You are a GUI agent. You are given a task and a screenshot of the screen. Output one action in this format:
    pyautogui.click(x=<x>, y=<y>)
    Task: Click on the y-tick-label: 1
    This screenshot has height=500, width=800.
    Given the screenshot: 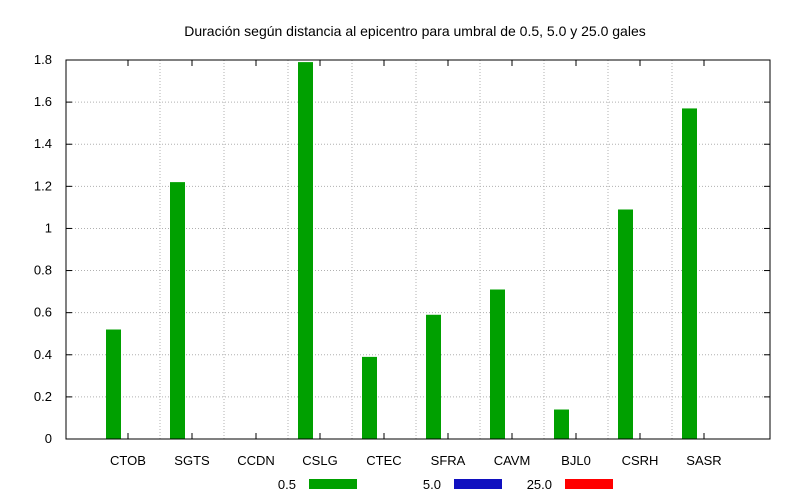 What is the action you would take?
    pyautogui.click(x=48, y=227)
    